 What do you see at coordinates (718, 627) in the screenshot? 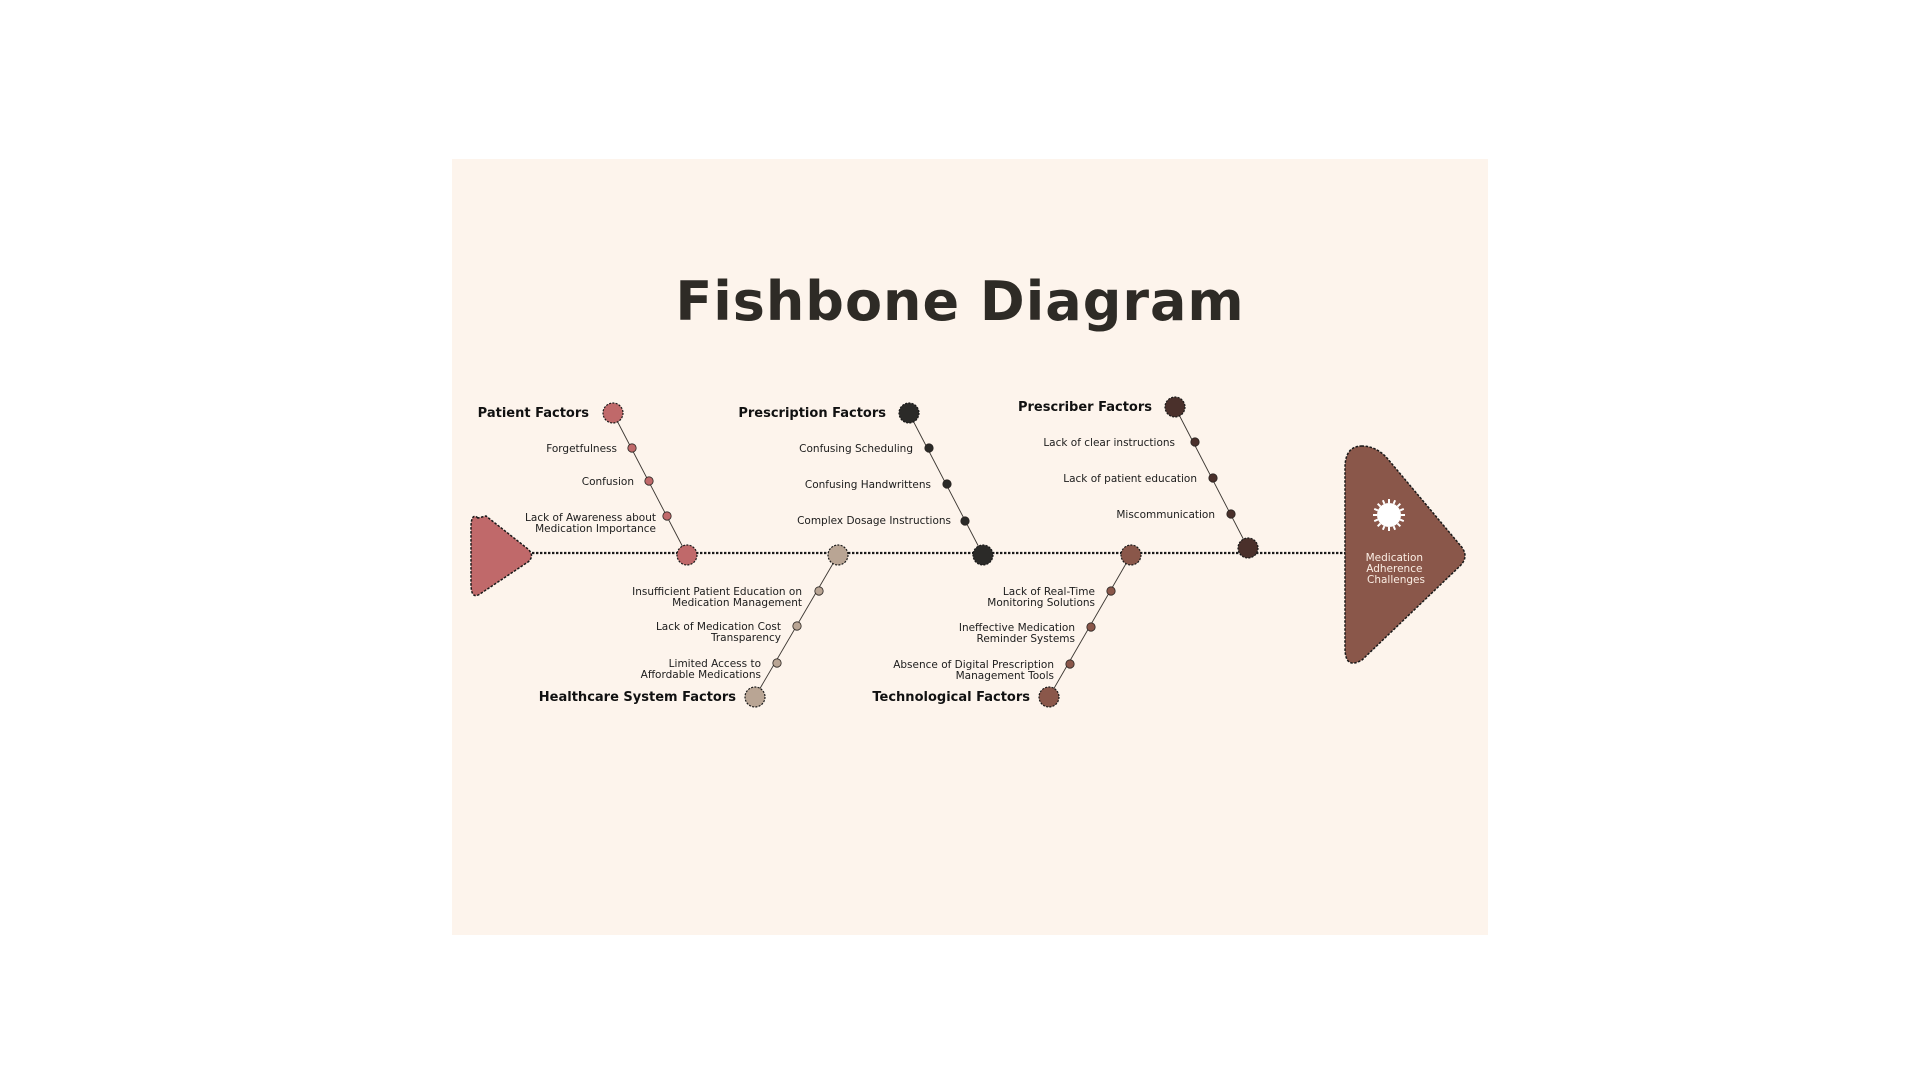
I see `cause-label-line: Lack of Medication Cost` at bounding box center [718, 627].